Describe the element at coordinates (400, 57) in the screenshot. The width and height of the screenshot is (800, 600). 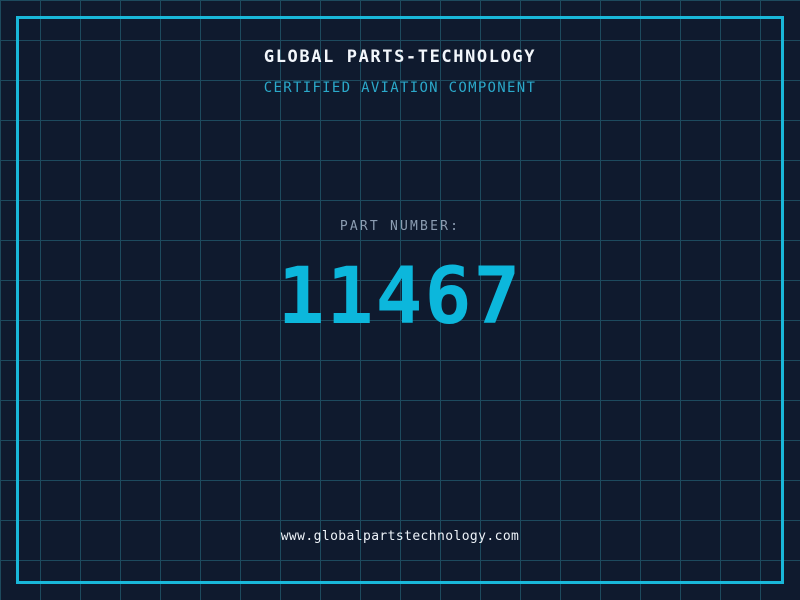
I see `company-title: GLOBAL PARTS-TECHNOLOGY` at that location.